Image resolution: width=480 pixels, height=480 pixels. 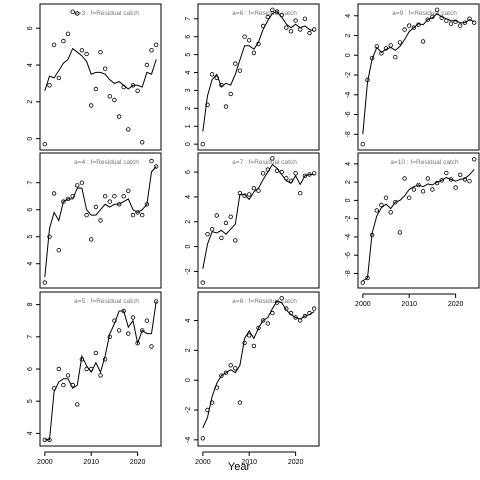 I want to click on panel-title: a=3 : f=Residual catch, so click(x=106, y=13).